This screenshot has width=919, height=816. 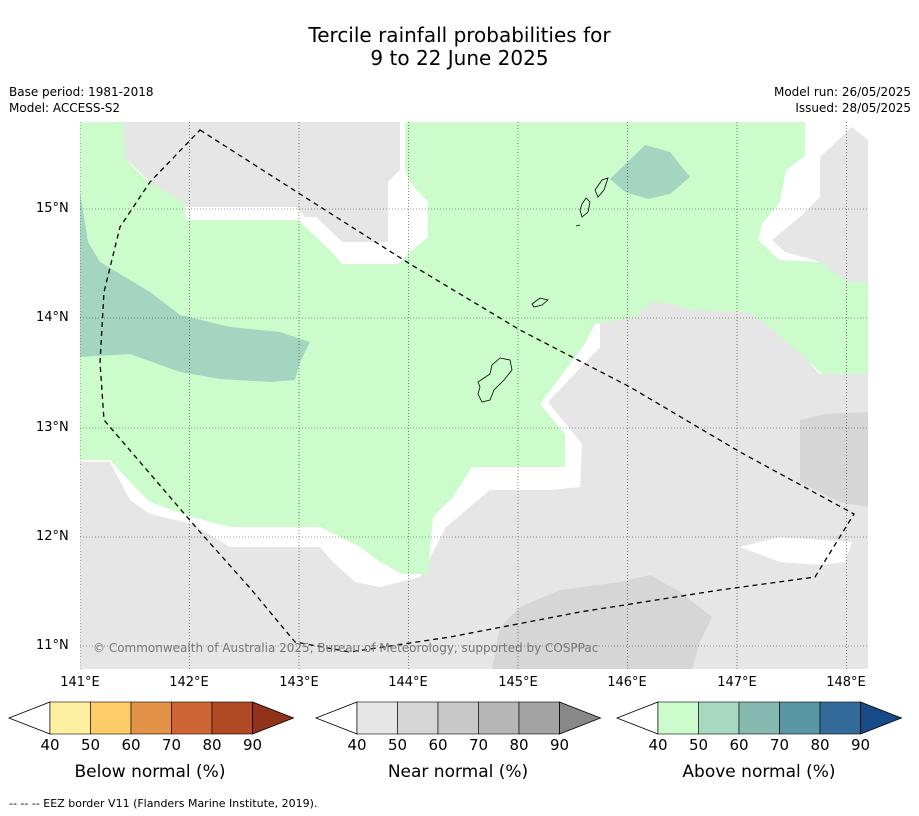 What do you see at coordinates (881, 718) in the screenshot?
I see `colorbar-above-high-arrow` at bounding box center [881, 718].